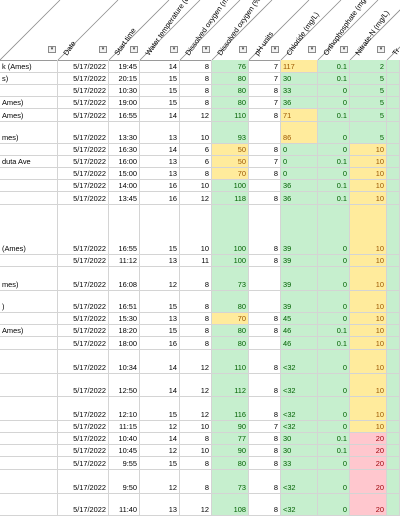  What do you see at coordinates (230, 66) in the screenshot?
I see `table-cell: 76` at bounding box center [230, 66].